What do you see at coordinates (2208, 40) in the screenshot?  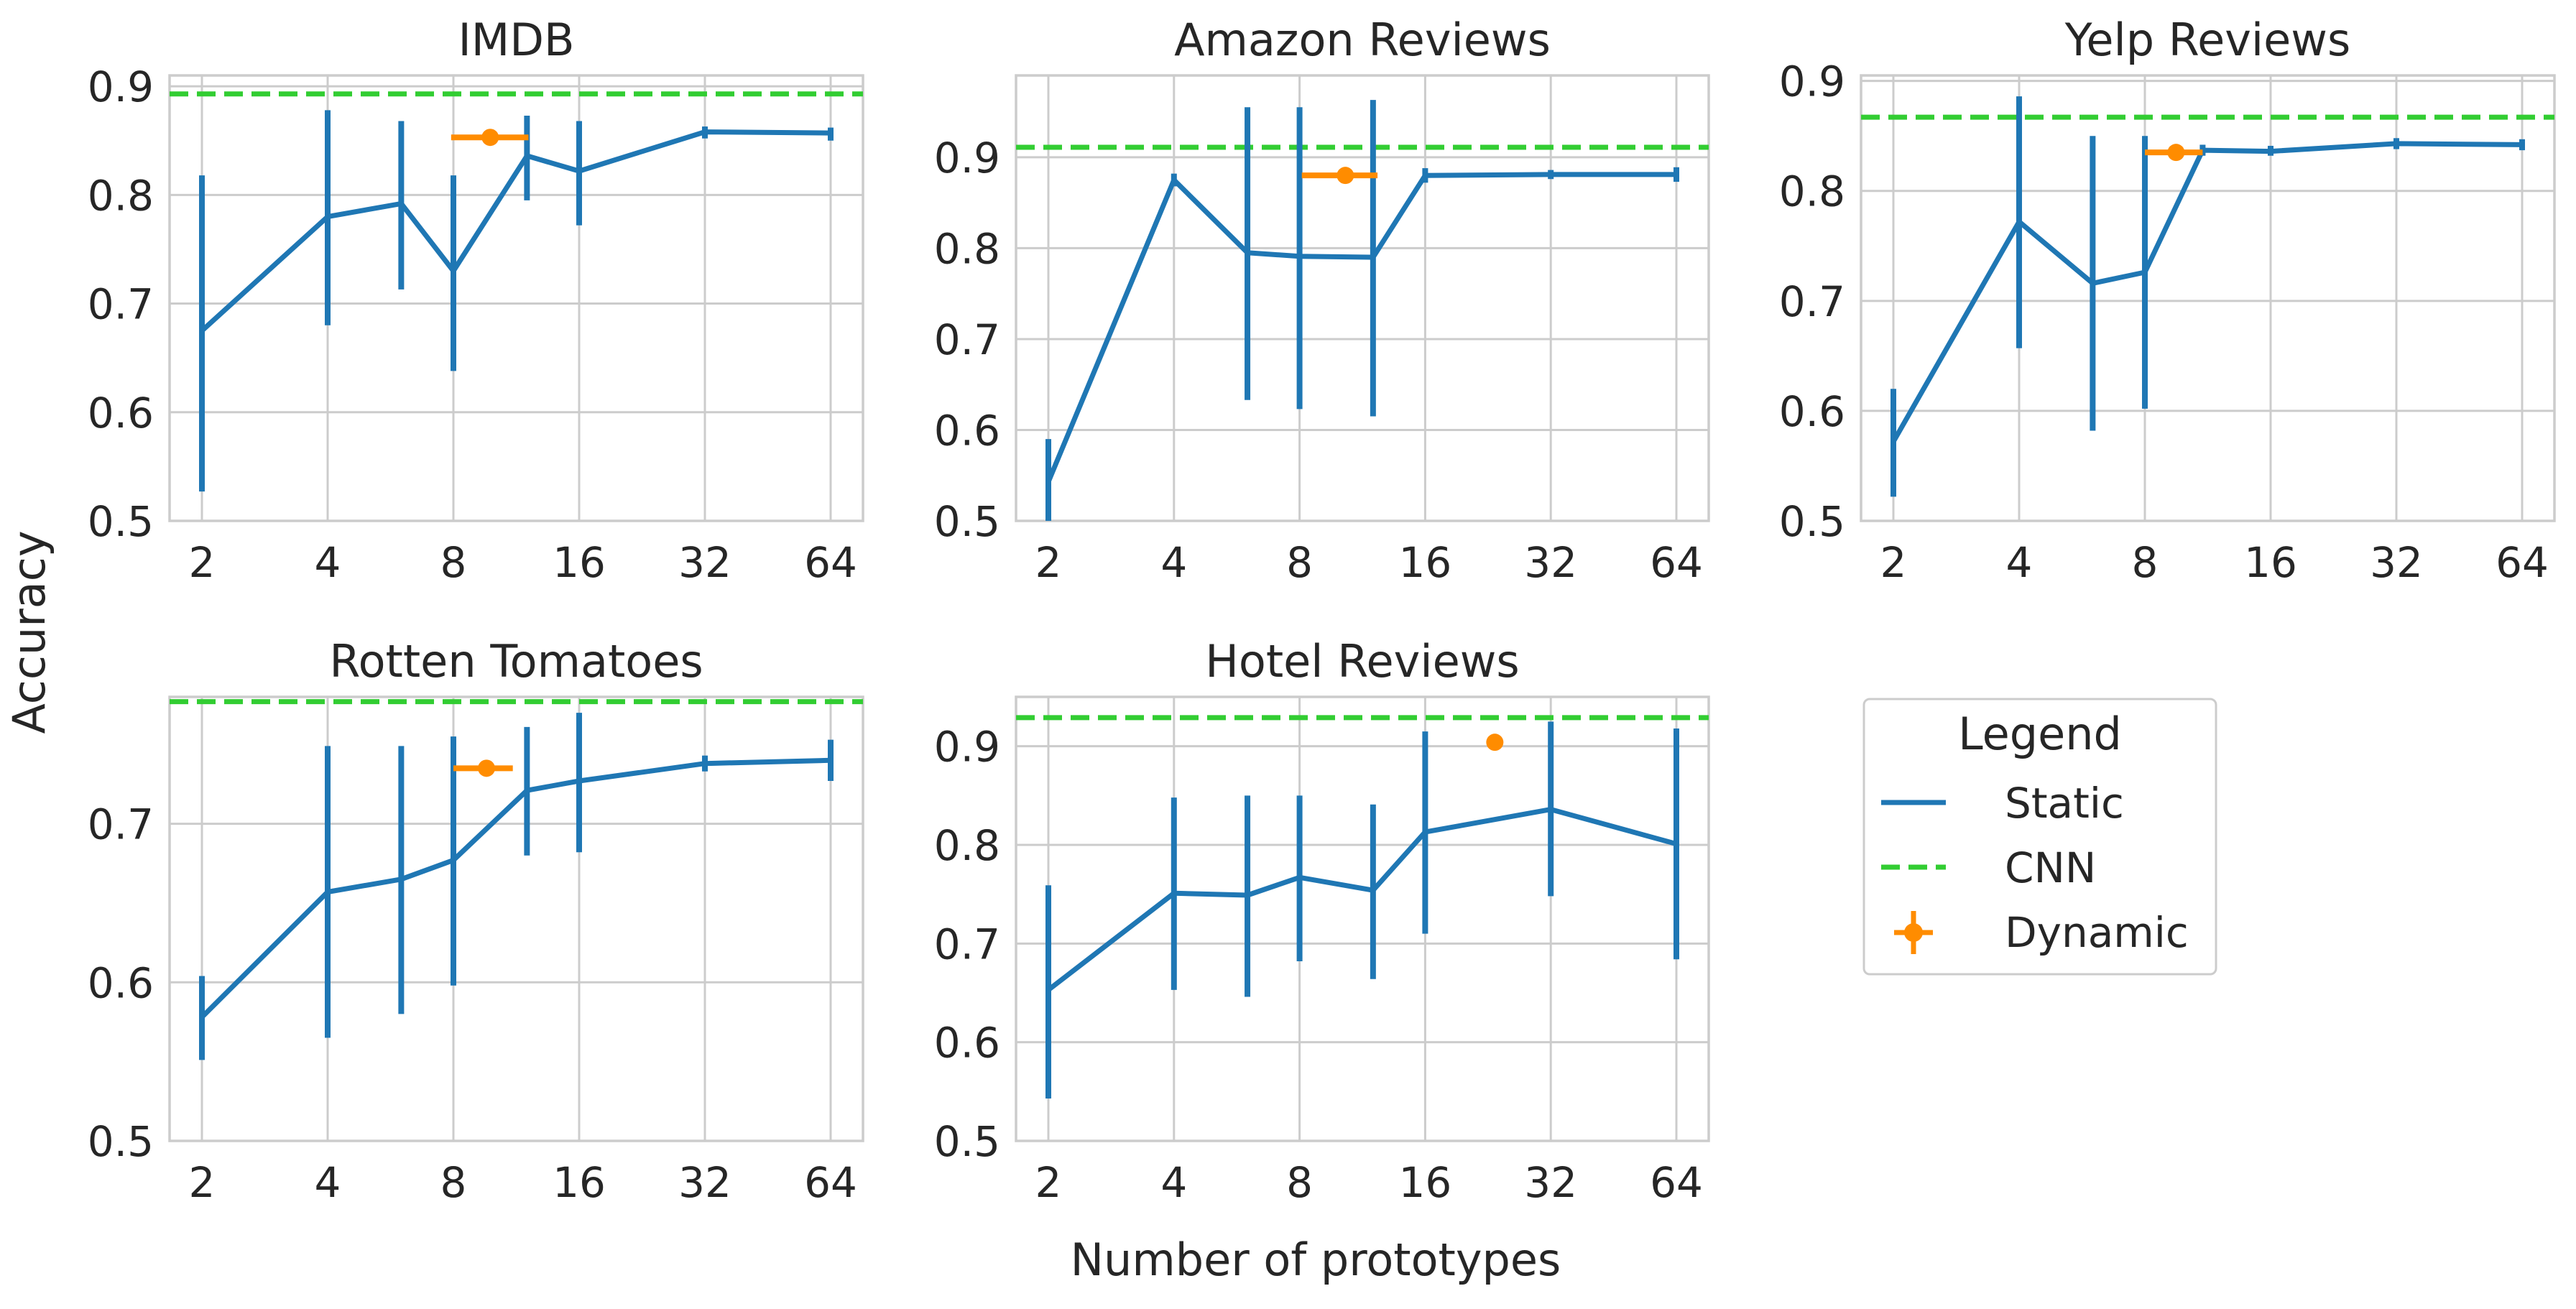 I see `panel-title: Yelp Reviews` at bounding box center [2208, 40].